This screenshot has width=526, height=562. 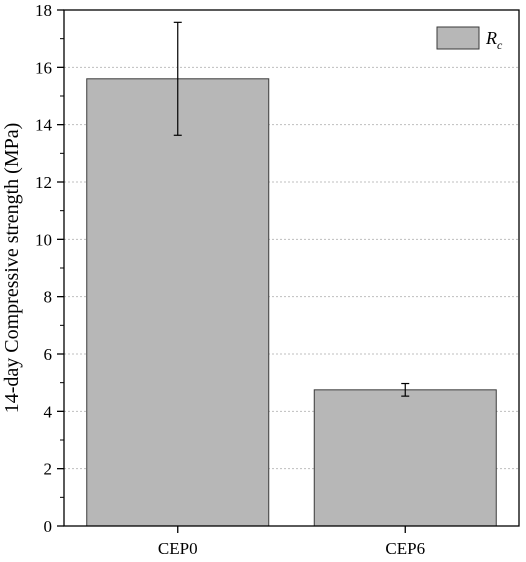 I want to click on y-axis: 0 2 4 6 8 10 12 14 16 18, so click(x=49, y=268).